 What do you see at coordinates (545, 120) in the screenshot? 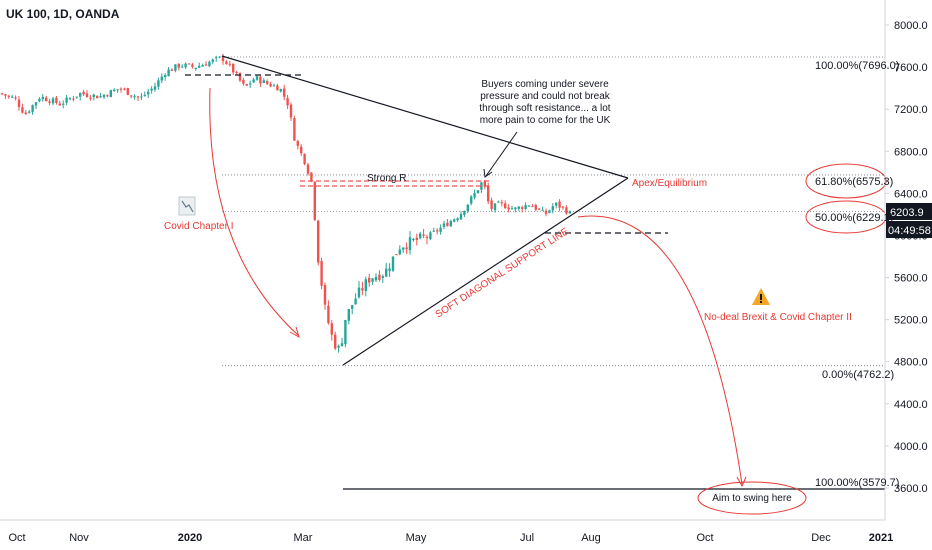
I see `buyers-note-line-4: more pain to come for the UK` at bounding box center [545, 120].